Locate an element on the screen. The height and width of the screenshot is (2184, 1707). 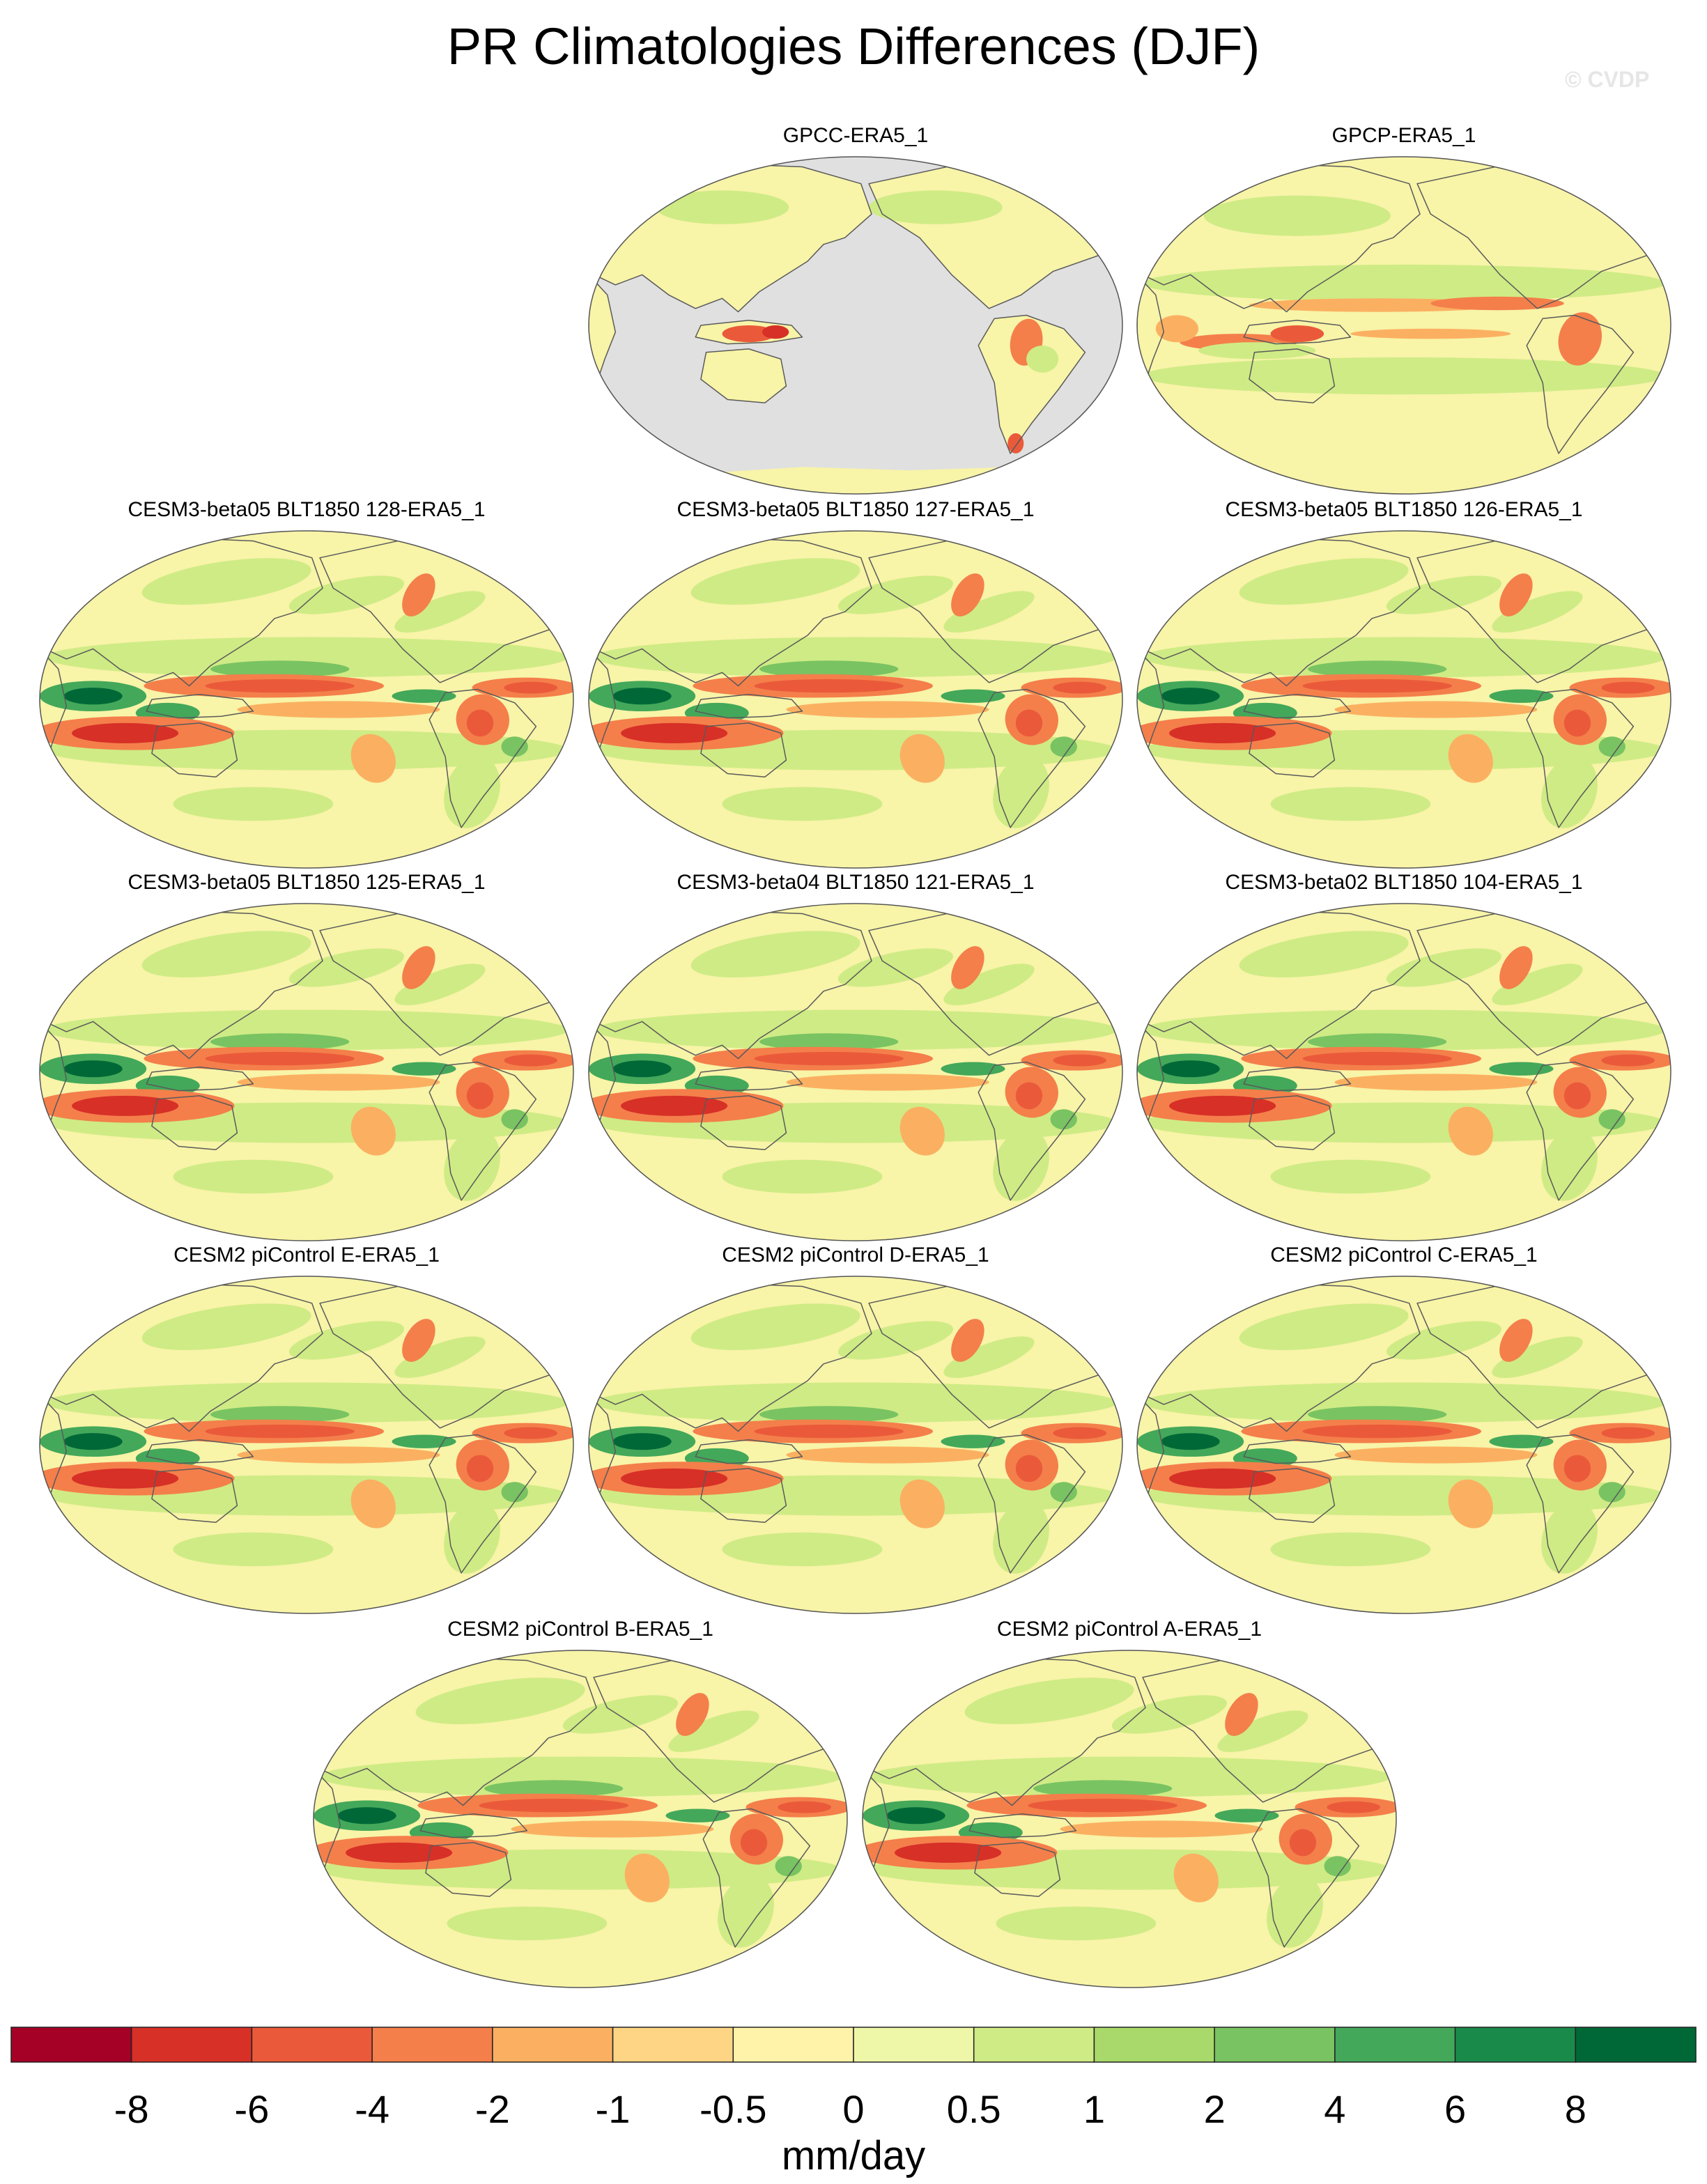
colorbar-tick-label: -0.5 is located at coordinates (734, 2109).